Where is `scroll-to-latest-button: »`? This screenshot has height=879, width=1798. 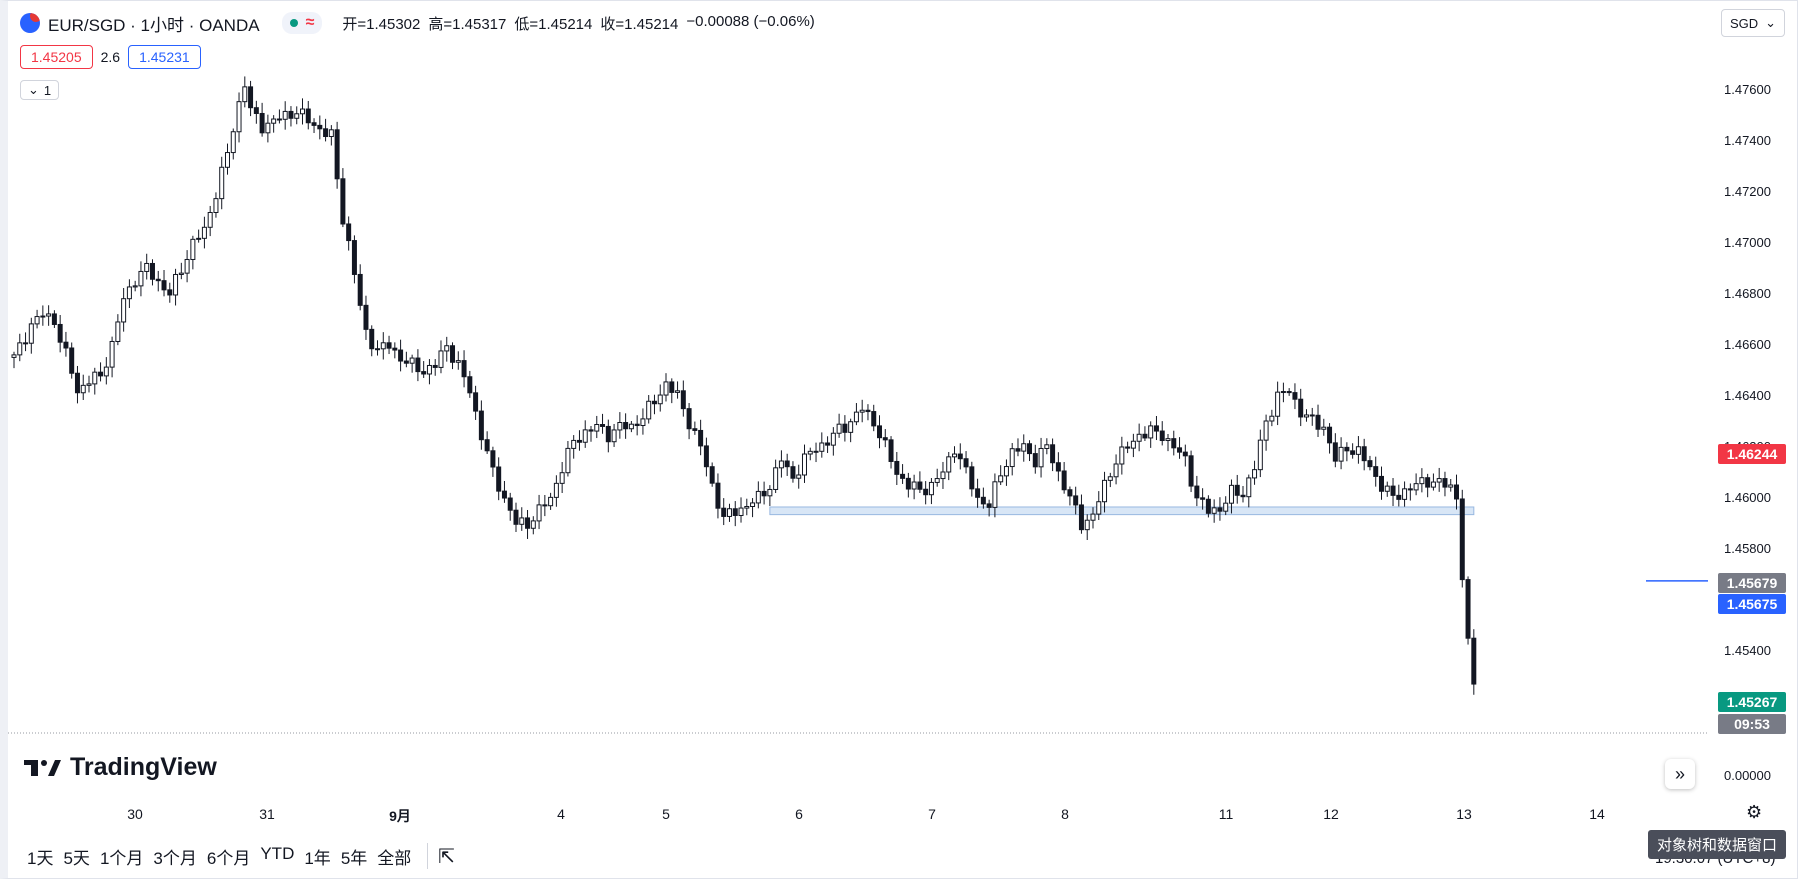 scroll-to-latest-button: » is located at coordinates (1680, 774).